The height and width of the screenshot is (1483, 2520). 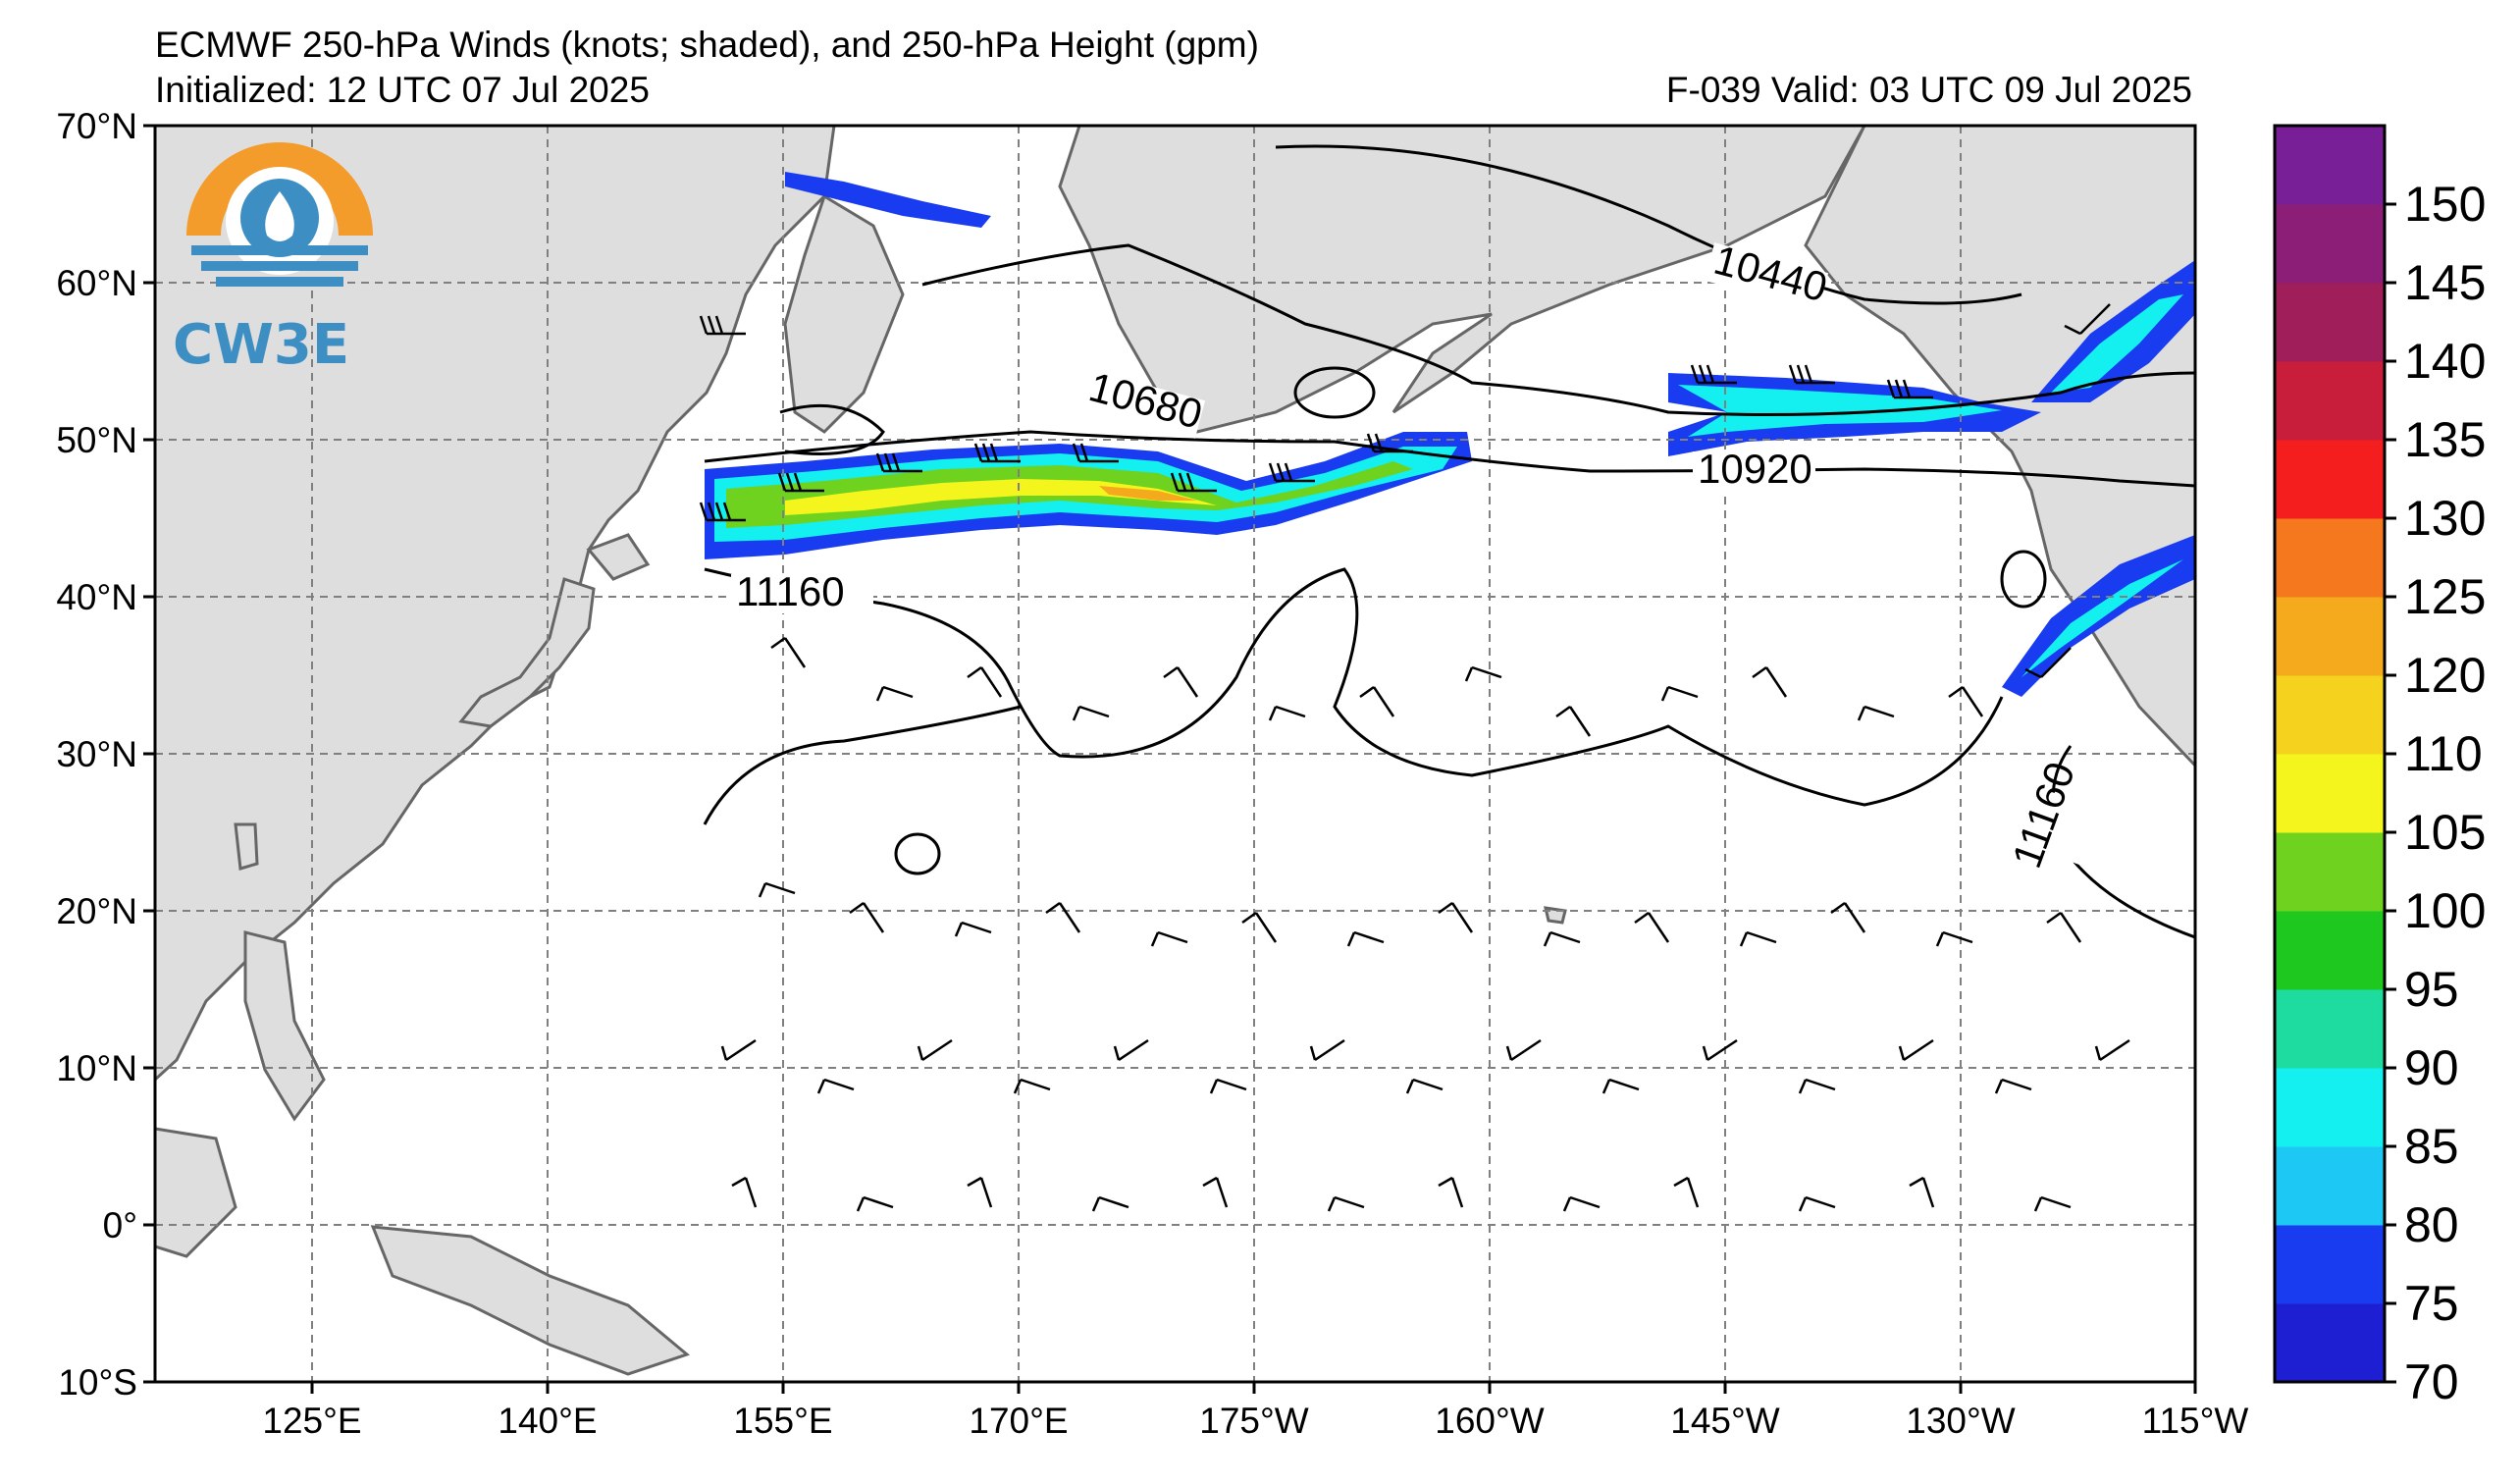 I want to click on contour-nw-lobe, so click(x=832, y=429).